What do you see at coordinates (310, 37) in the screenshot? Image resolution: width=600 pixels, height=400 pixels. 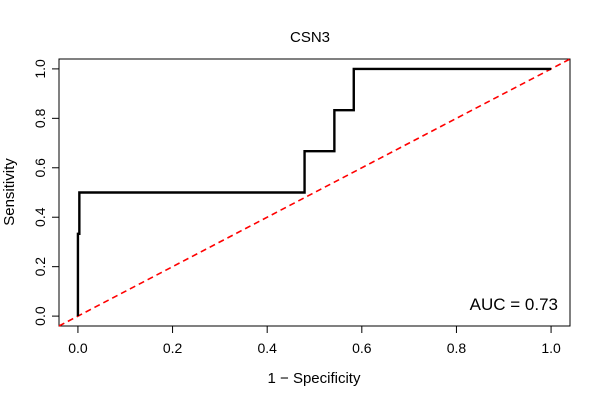 I see `chart-title: CSN3` at bounding box center [310, 37].